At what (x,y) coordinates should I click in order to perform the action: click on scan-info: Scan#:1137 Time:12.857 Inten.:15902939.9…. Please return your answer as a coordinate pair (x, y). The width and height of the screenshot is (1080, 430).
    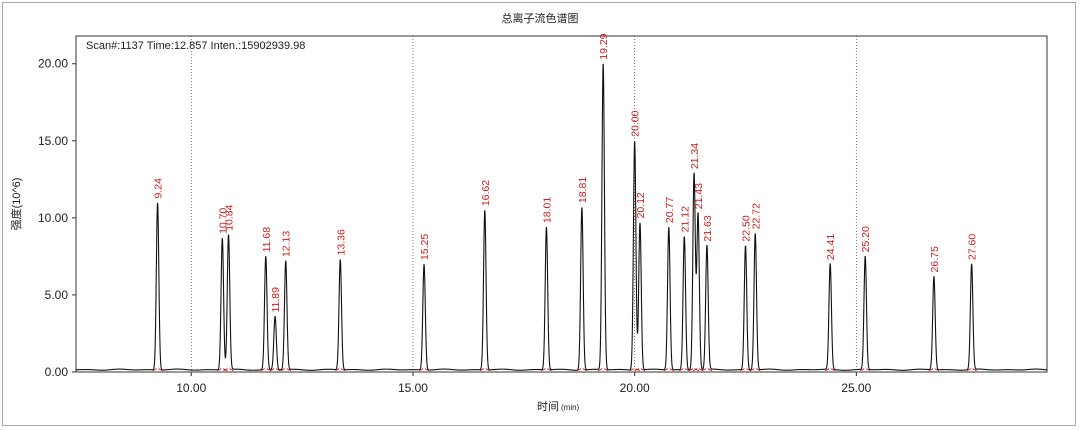
    Looking at the image, I should click on (195, 46).